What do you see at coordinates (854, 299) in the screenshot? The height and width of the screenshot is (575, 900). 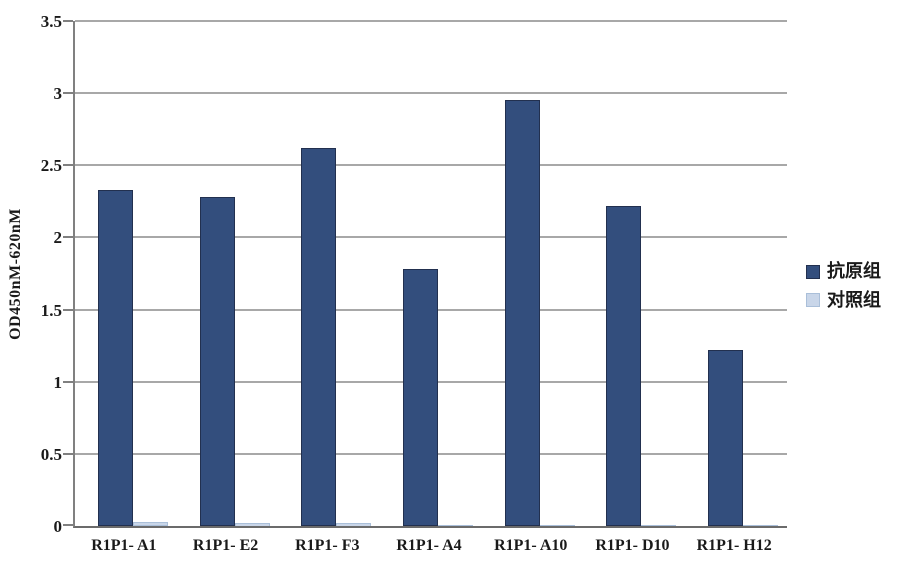 I see `legend-label: 对照组` at bounding box center [854, 299].